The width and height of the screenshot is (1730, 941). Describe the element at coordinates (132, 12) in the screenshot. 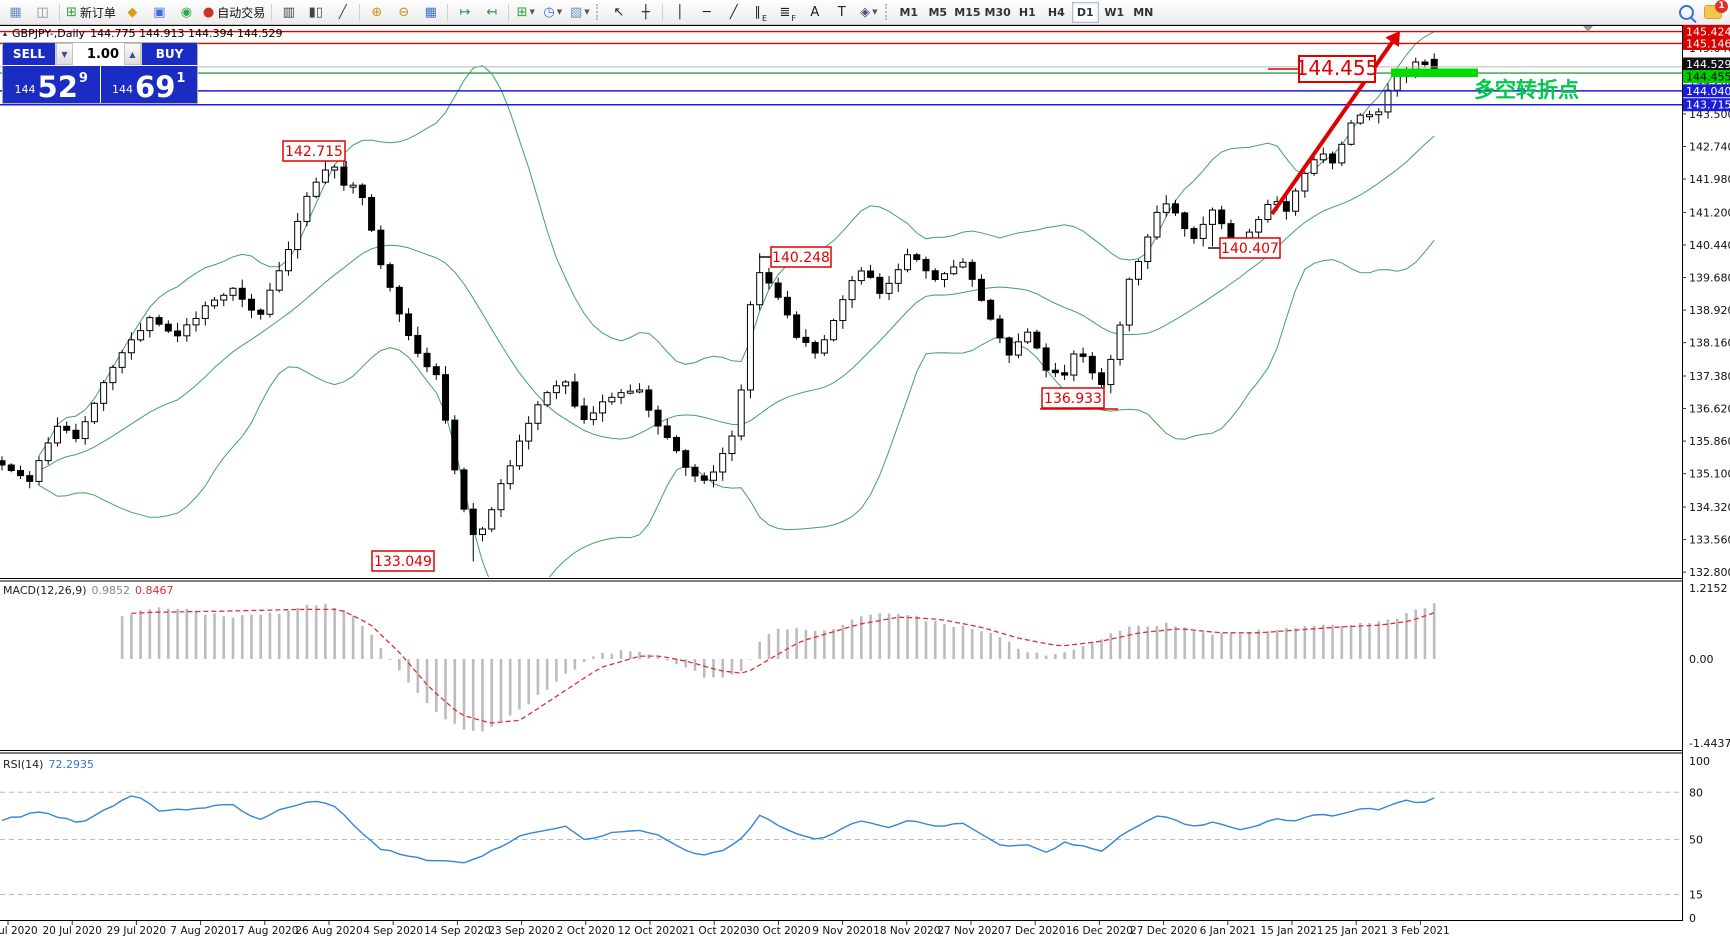

I see `editor-icon: ◆` at that location.